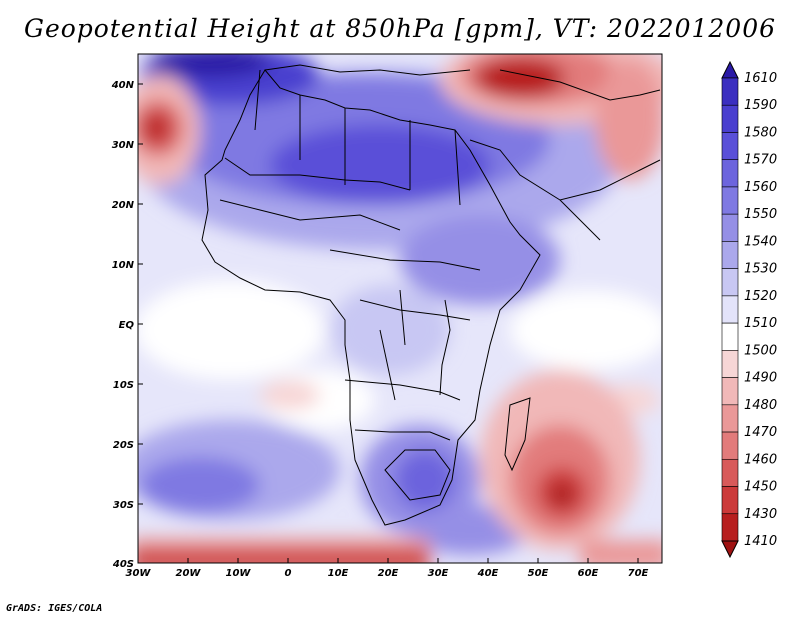 Image resolution: width=800 pixels, height=618 pixels. Describe the element at coordinates (538, 573) in the screenshot. I see `lon-label-50e: 50E` at that location.